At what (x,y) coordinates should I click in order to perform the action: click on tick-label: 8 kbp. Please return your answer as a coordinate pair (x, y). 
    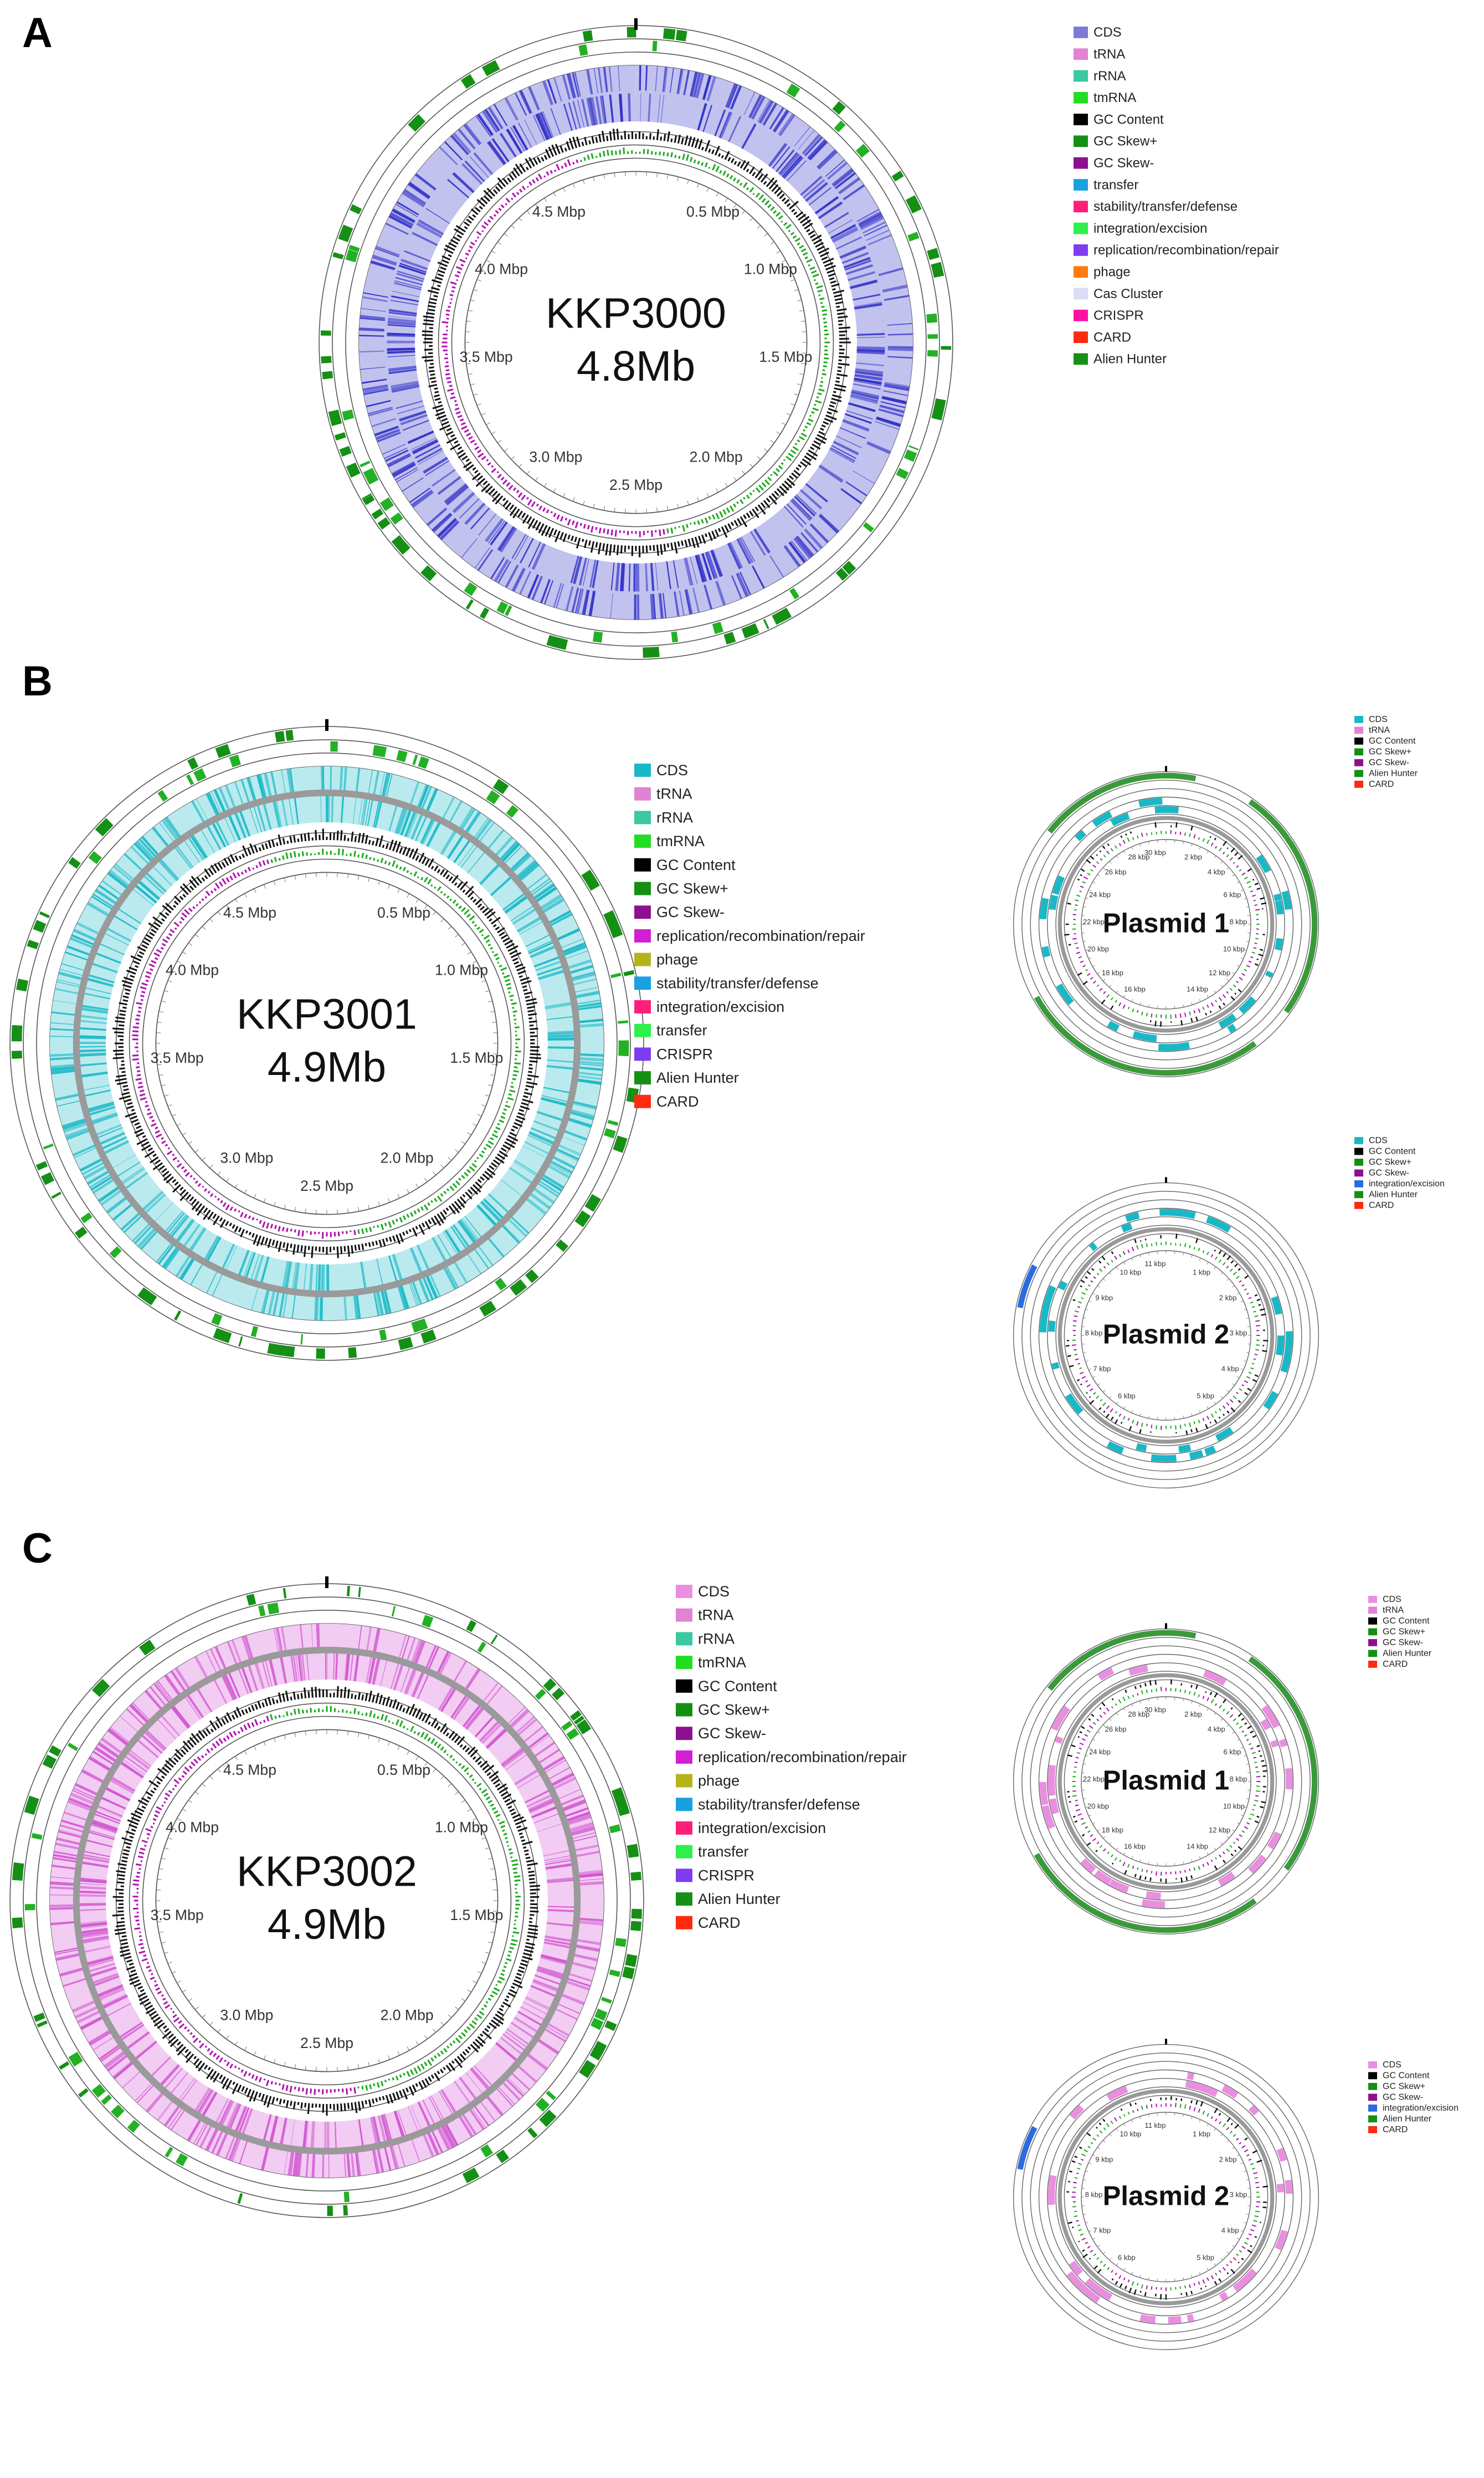
    Looking at the image, I should click on (1238, 922).